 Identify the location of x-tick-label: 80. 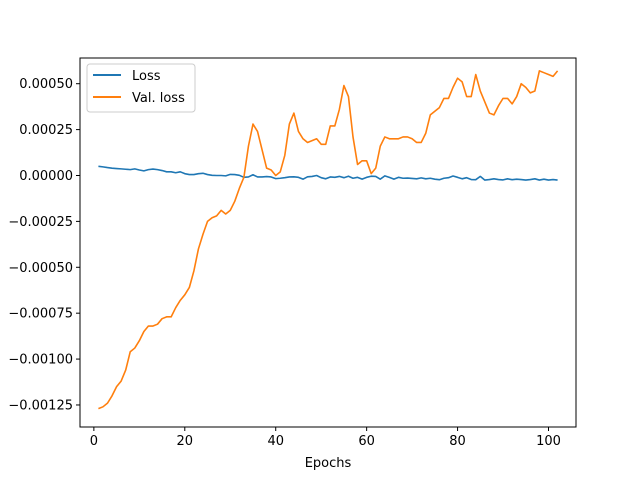
(457, 441).